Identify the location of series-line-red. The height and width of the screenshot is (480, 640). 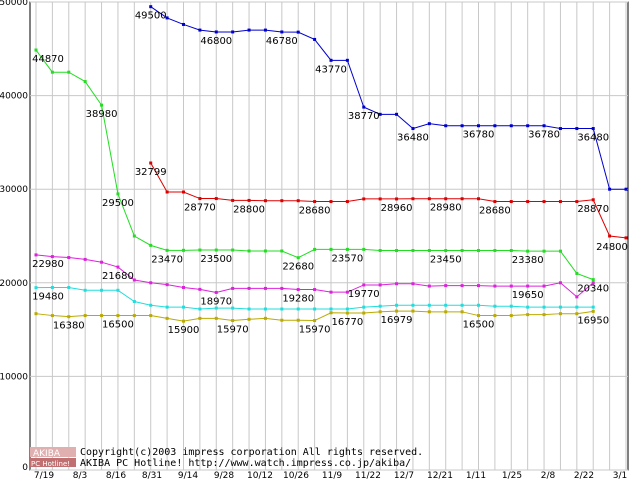
(388, 200).